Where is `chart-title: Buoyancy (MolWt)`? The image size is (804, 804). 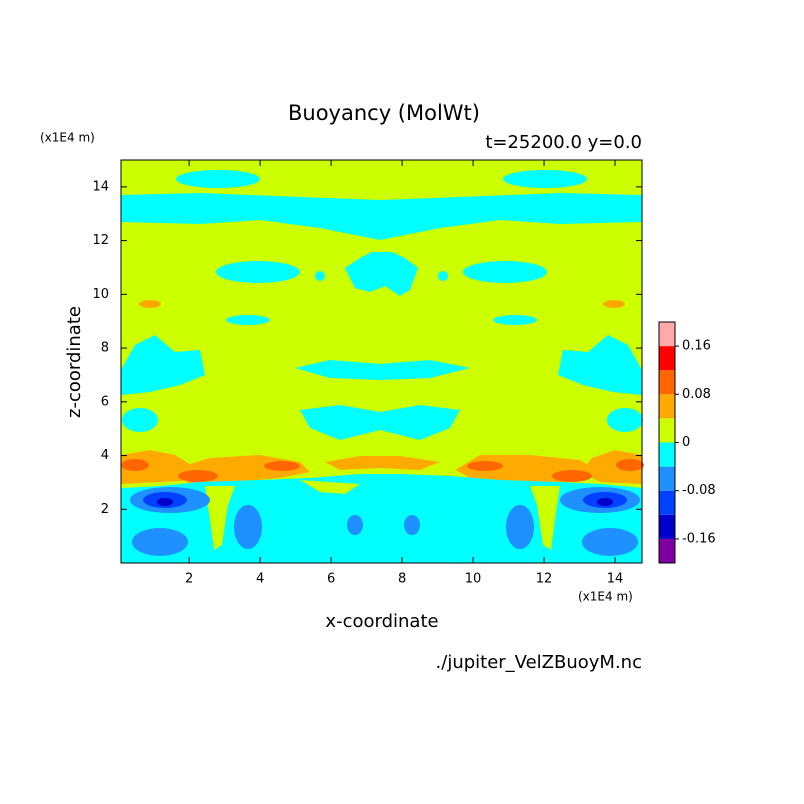 chart-title: Buoyancy (MolWt) is located at coordinates (384, 113).